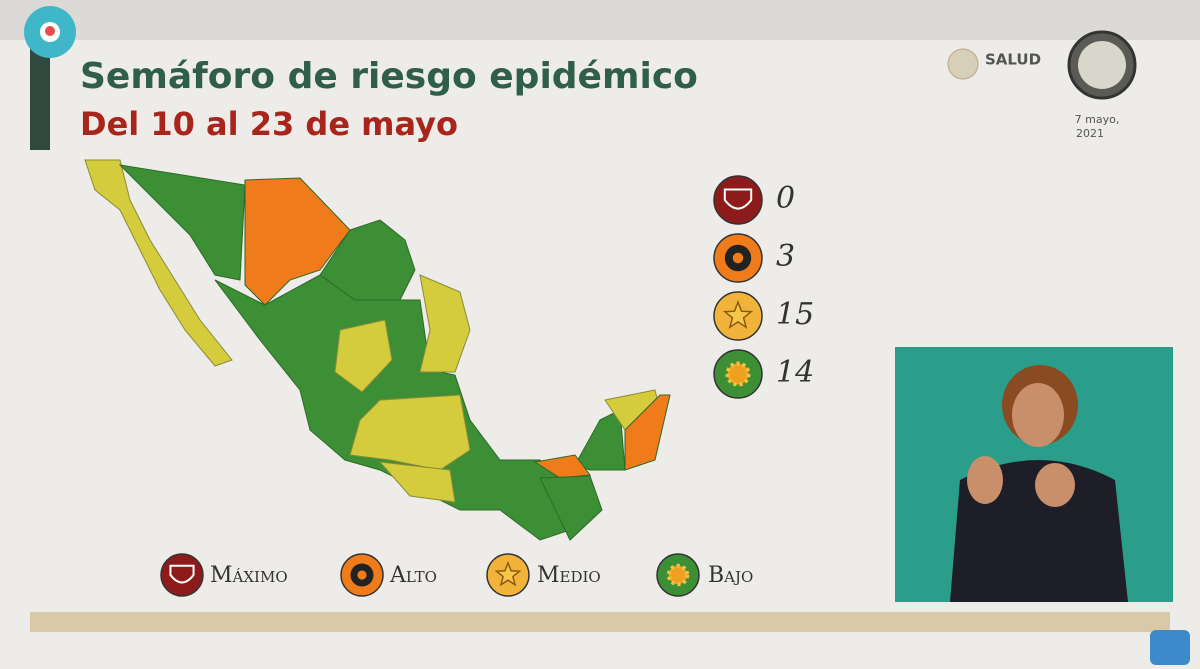 This screenshot has width=1200, height=669. I want to click on bicentennial-inner, so click(1102, 65).